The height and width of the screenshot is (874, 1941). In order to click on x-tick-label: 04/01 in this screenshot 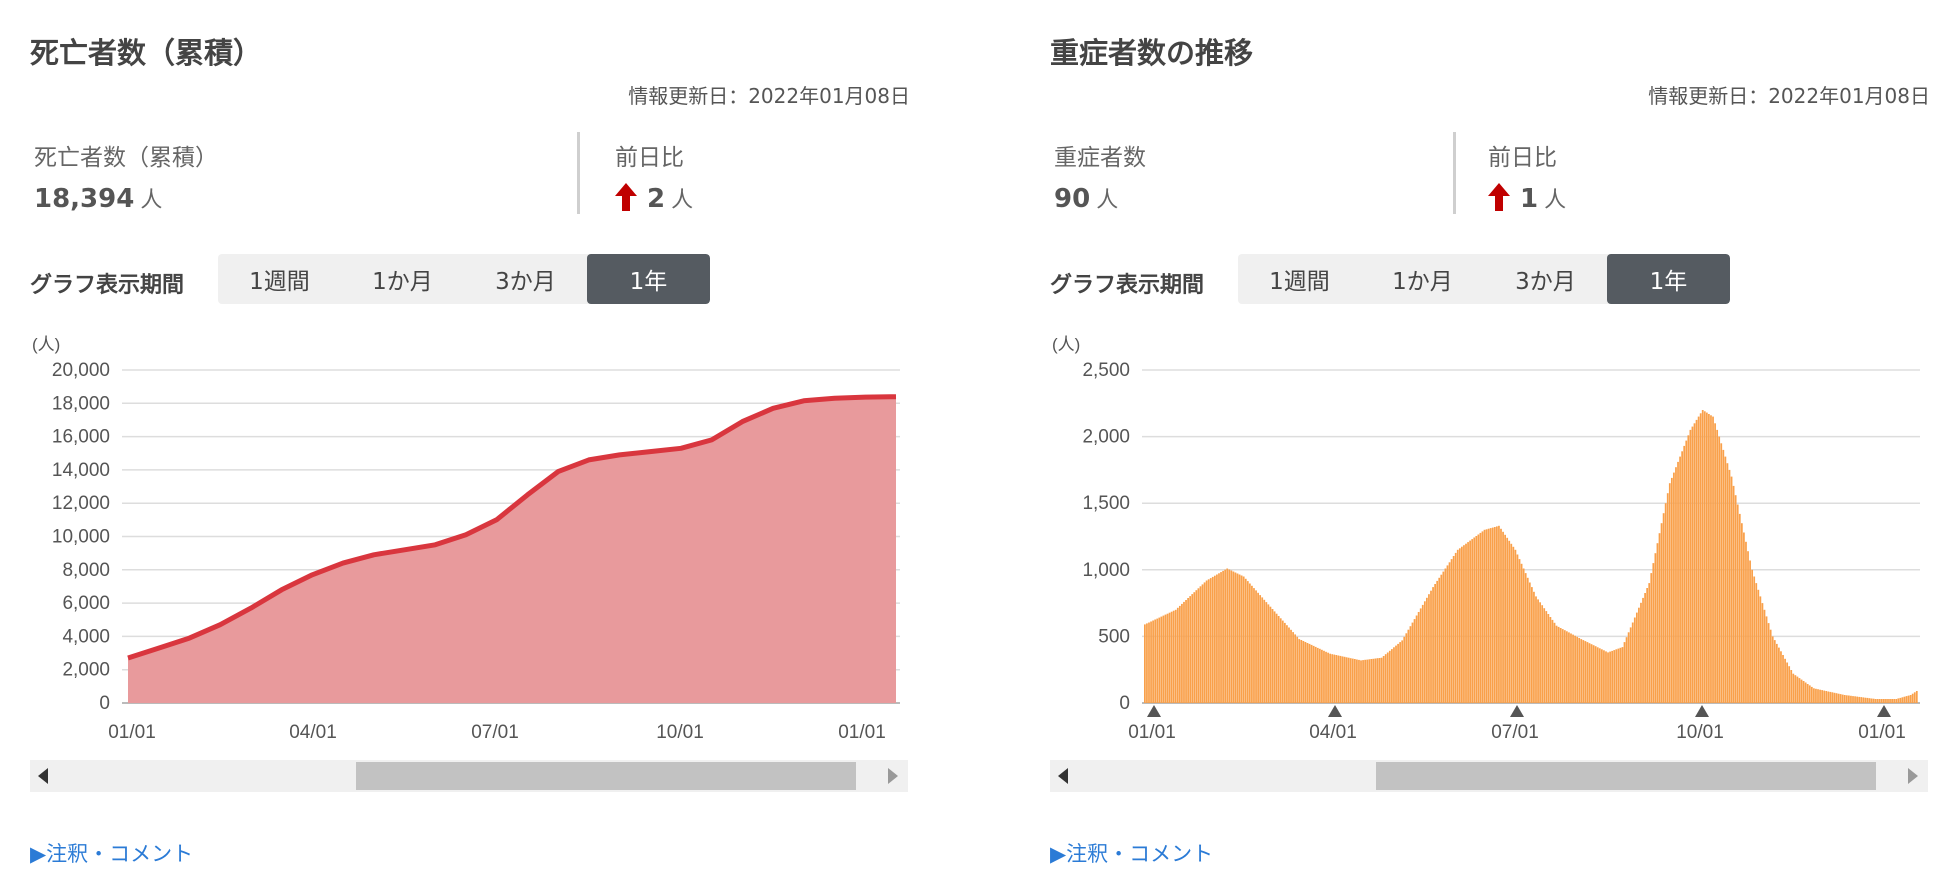, I will do `click(1333, 732)`.